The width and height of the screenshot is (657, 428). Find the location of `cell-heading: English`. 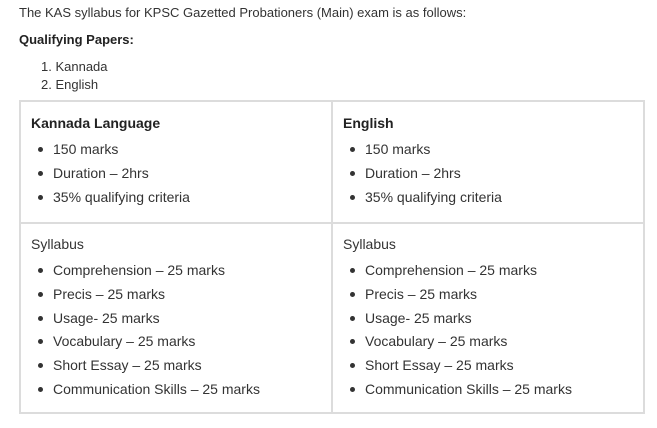

cell-heading: English is located at coordinates (368, 123).